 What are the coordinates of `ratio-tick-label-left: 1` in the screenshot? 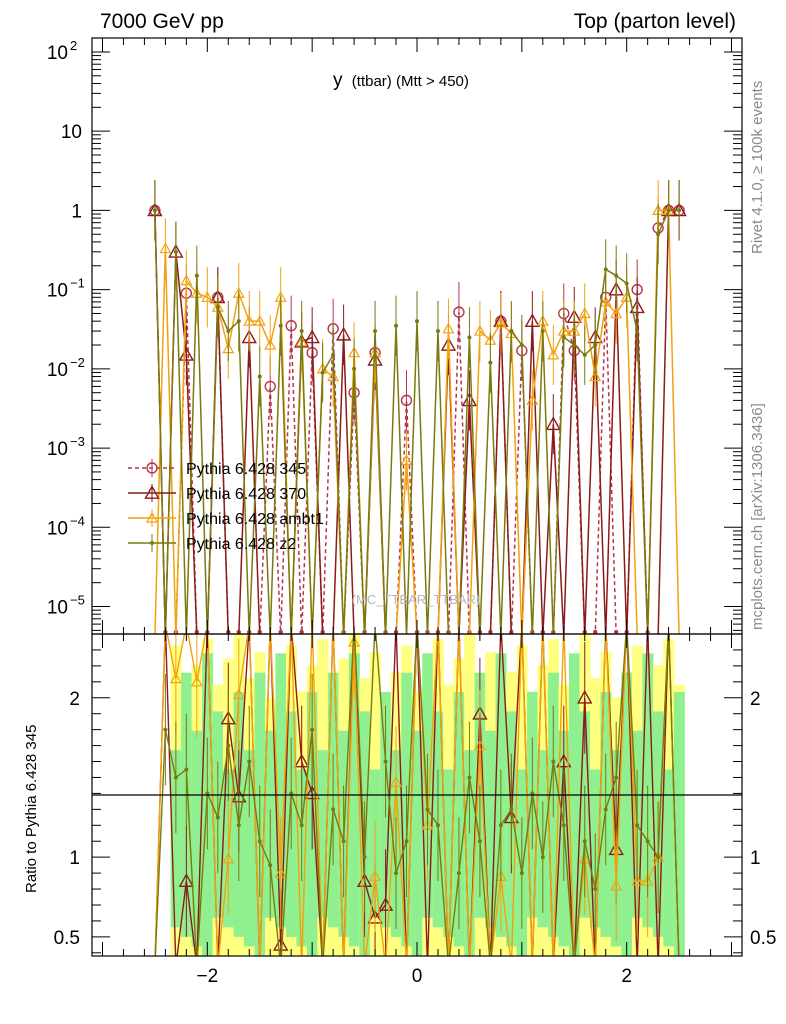 It's located at (74, 858).